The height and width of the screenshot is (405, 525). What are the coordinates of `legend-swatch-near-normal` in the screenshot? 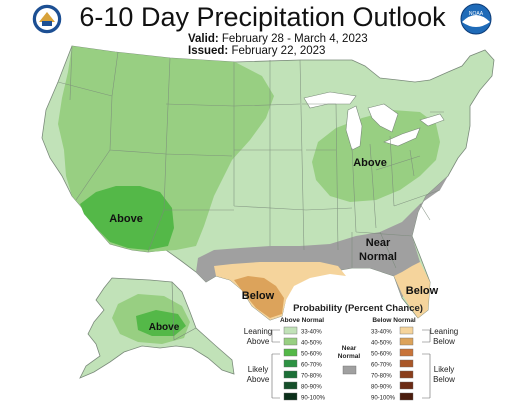 It's located at (349, 370).